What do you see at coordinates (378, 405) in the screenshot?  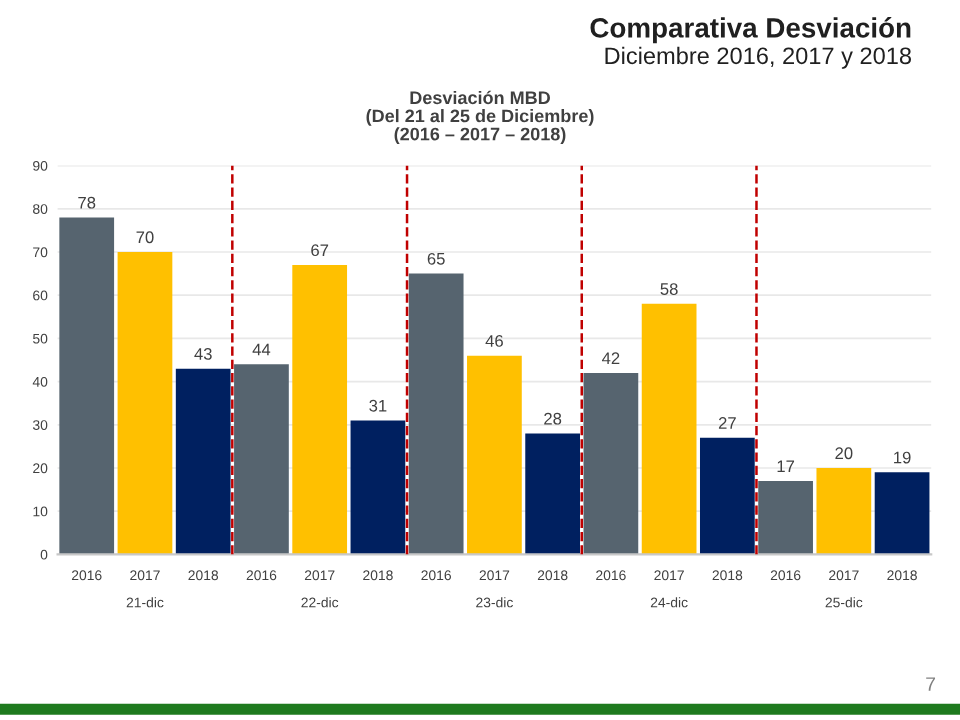 I see `data-label: 31` at bounding box center [378, 405].